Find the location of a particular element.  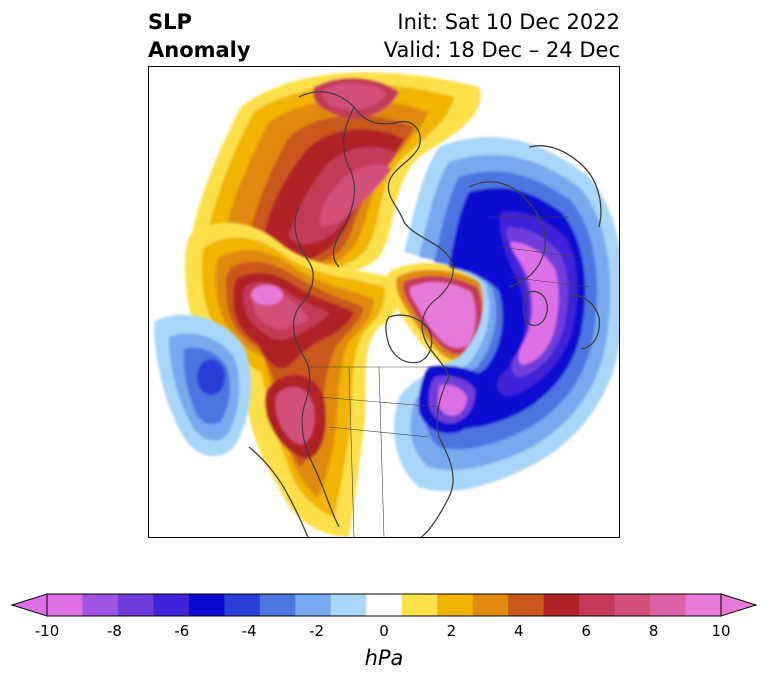

colorbar-svg is located at coordinates (384, 605).